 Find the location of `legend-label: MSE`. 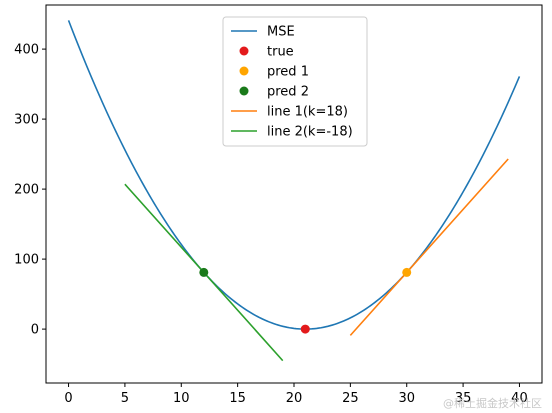

legend-label: MSE is located at coordinates (281, 32).